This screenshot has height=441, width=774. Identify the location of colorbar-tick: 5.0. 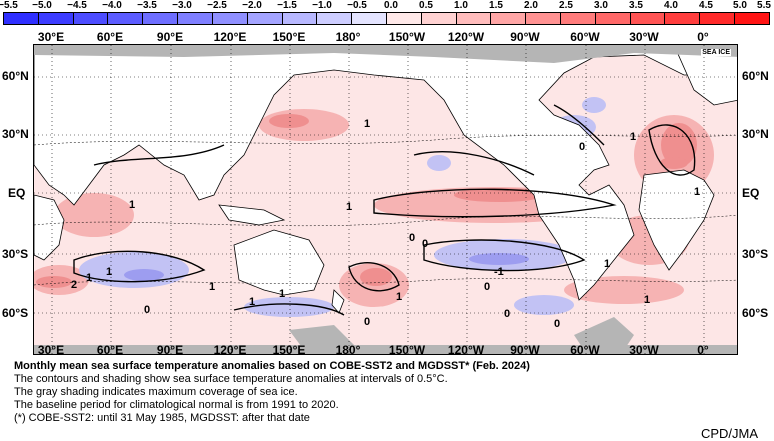
(740, 5).